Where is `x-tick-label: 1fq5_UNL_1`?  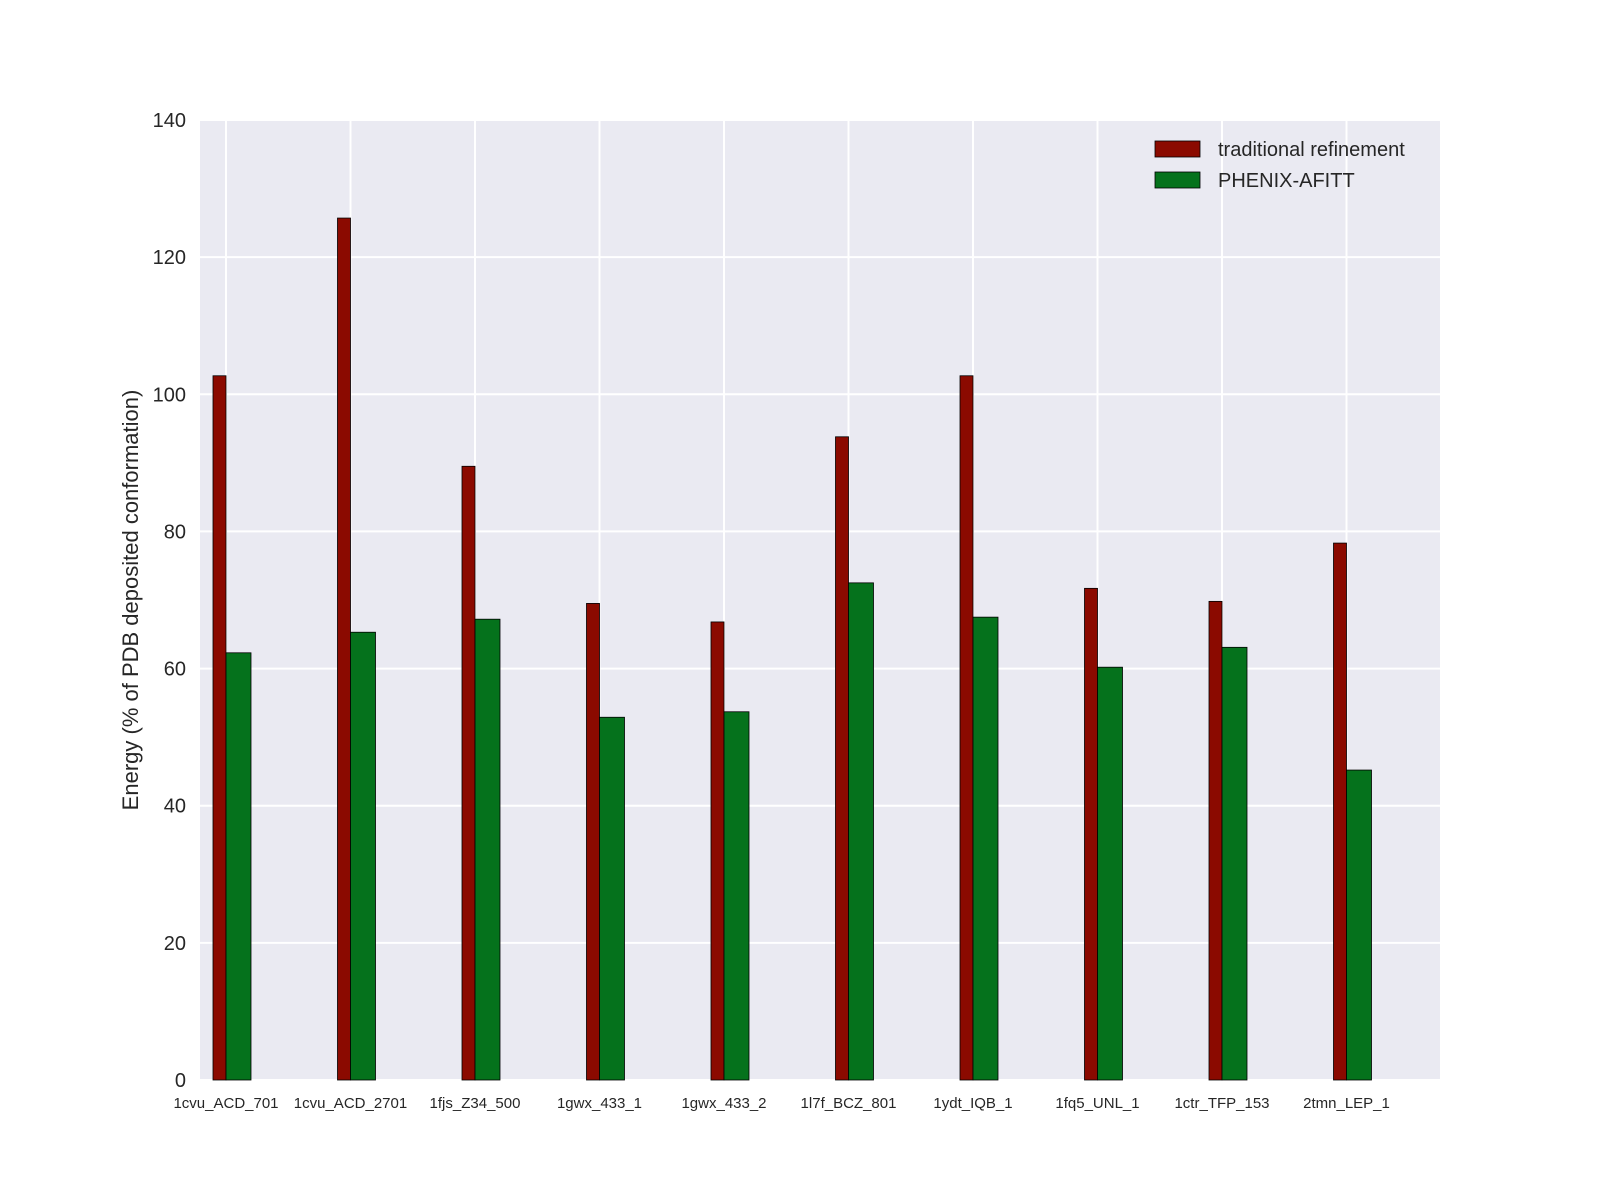 x-tick-label: 1fq5_UNL_1 is located at coordinates (1097, 1103).